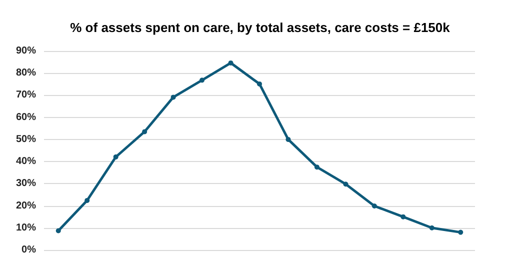 The image size is (520, 272). Describe the element at coordinates (29, 250) in the screenshot. I see `y-tick-label: 0%` at that location.